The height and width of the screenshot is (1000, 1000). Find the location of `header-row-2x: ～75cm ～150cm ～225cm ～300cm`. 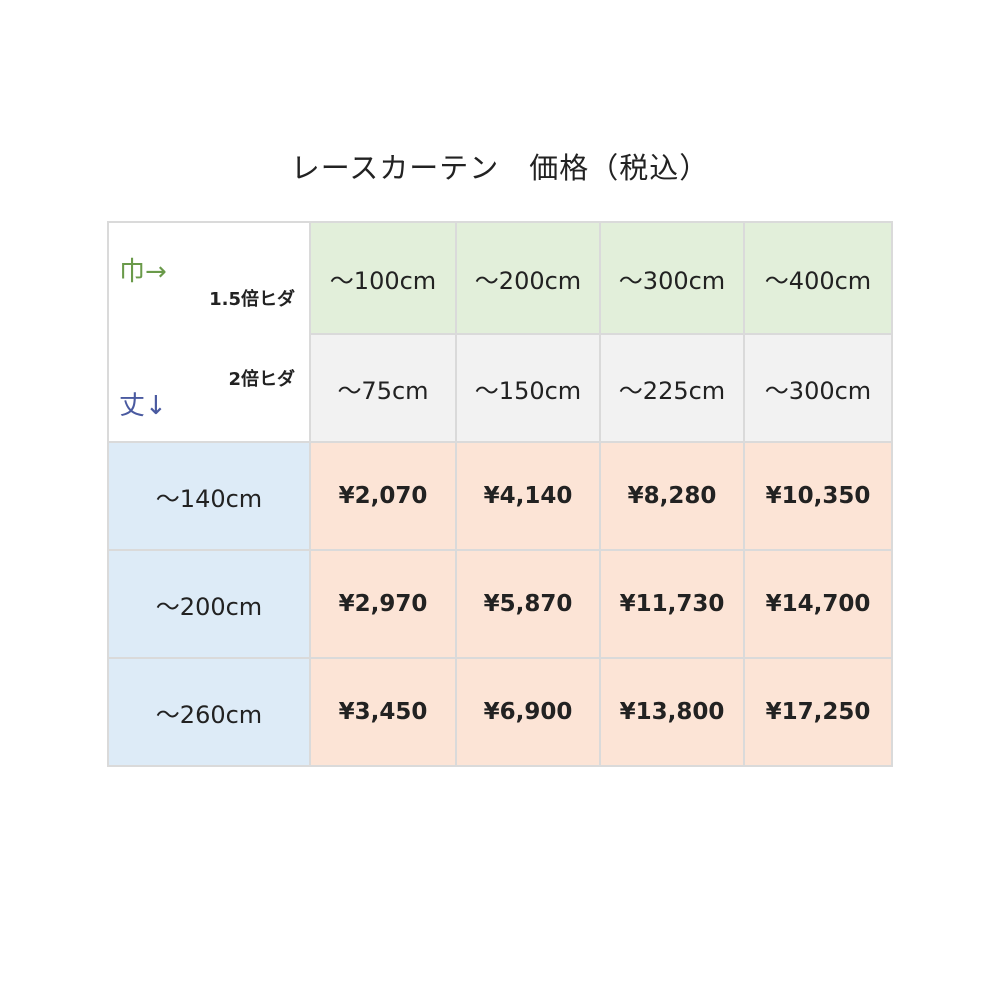

header-row-2x: ～75cm ～150cm ～225cm ～300cm is located at coordinates (500, 388).